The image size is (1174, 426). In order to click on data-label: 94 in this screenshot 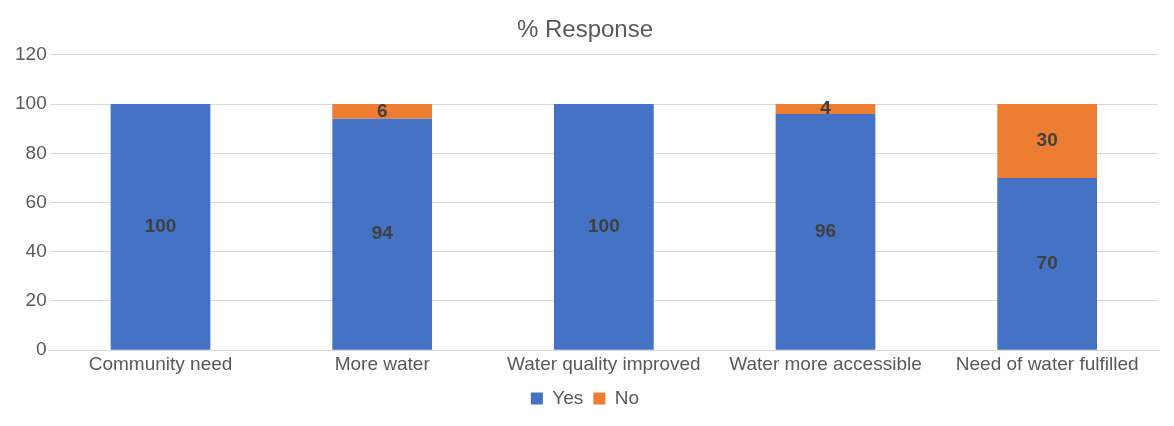, I will do `click(382, 233)`.